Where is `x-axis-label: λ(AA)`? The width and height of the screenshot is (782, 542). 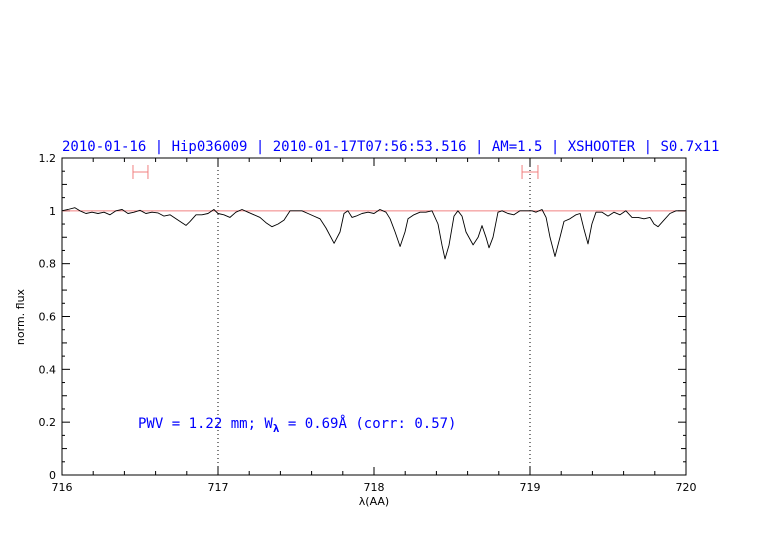
x-axis-label: λ(AA) is located at coordinates (374, 501).